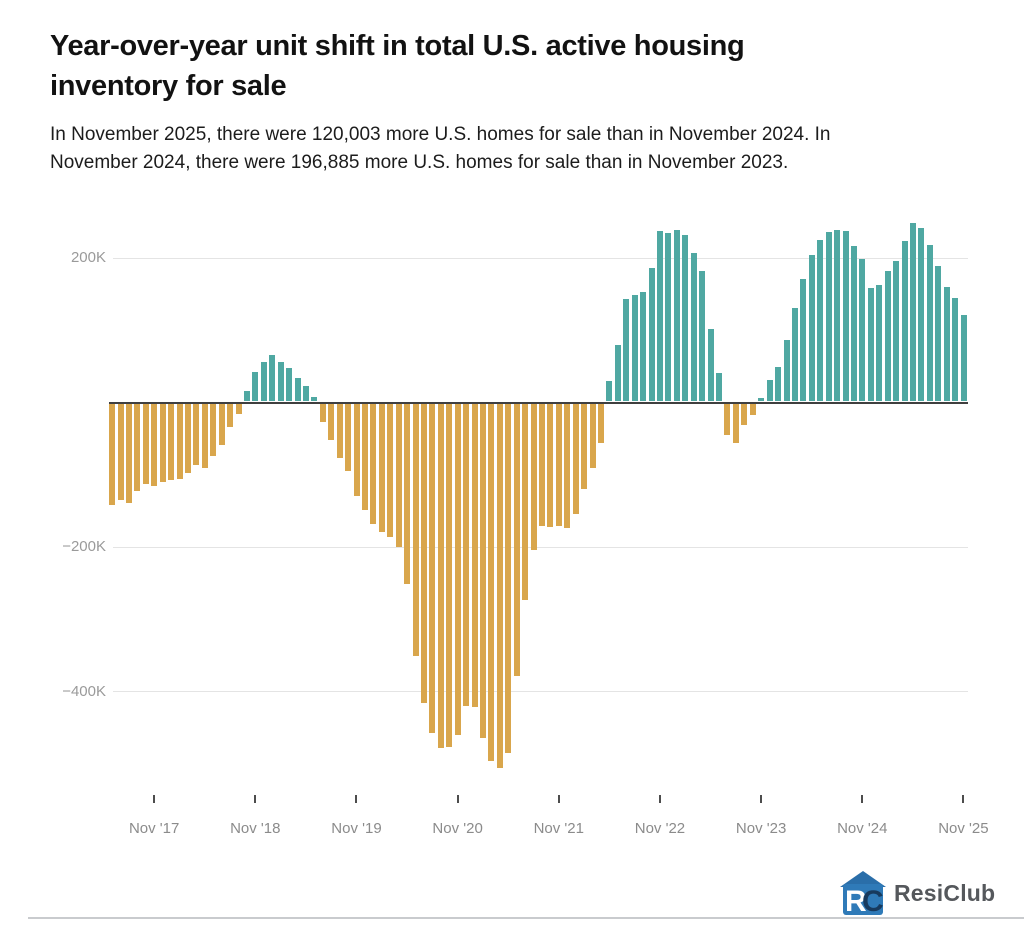  I want to click on bottom-divider, so click(526, 918).